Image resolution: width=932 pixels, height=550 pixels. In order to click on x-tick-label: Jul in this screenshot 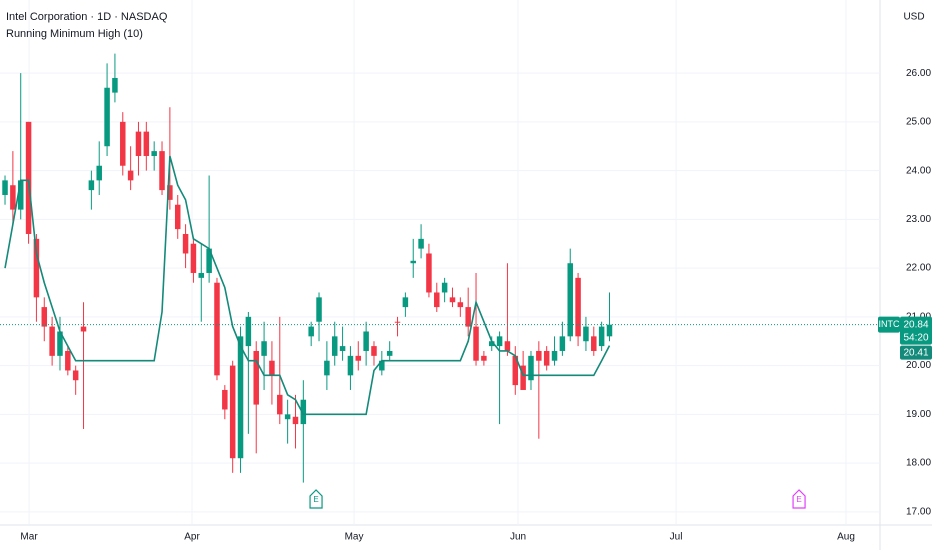, I will do `click(676, 537)`.